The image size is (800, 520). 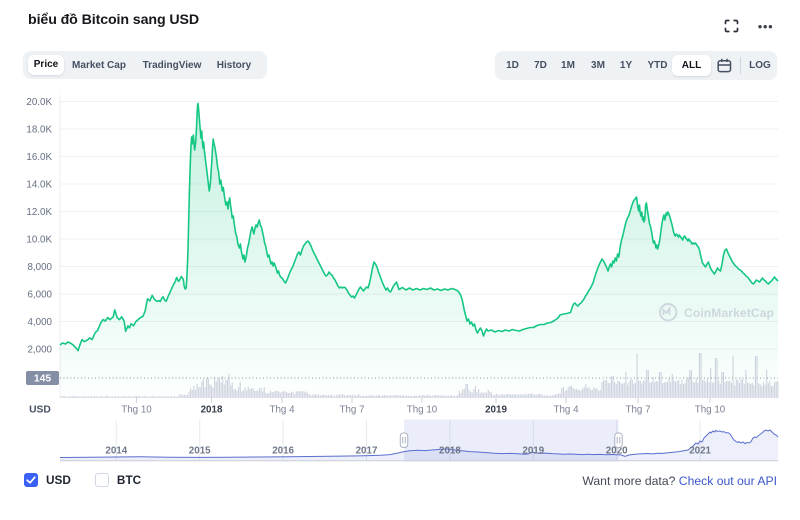 I want to click on svg-text: 6,000, so click(x=39, y=294).